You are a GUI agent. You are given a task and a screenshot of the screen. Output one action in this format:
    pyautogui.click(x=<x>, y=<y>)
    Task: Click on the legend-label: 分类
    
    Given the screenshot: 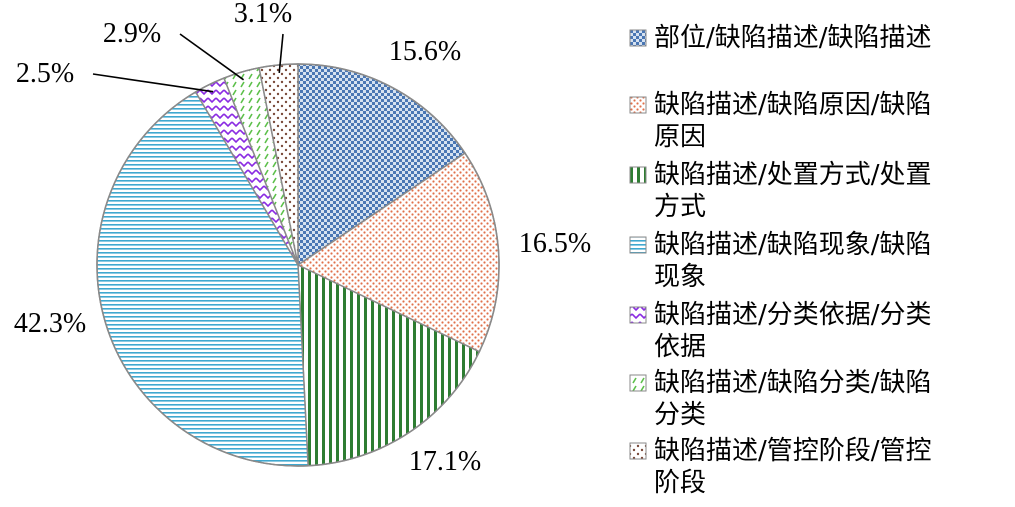 What is the action you would take?
    pyautogui.click(x=680, y=415)
    